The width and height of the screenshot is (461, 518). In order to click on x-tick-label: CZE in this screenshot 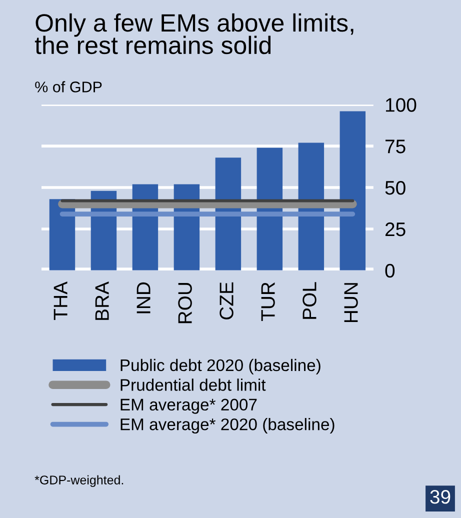, I will do `click(227, 301)`.